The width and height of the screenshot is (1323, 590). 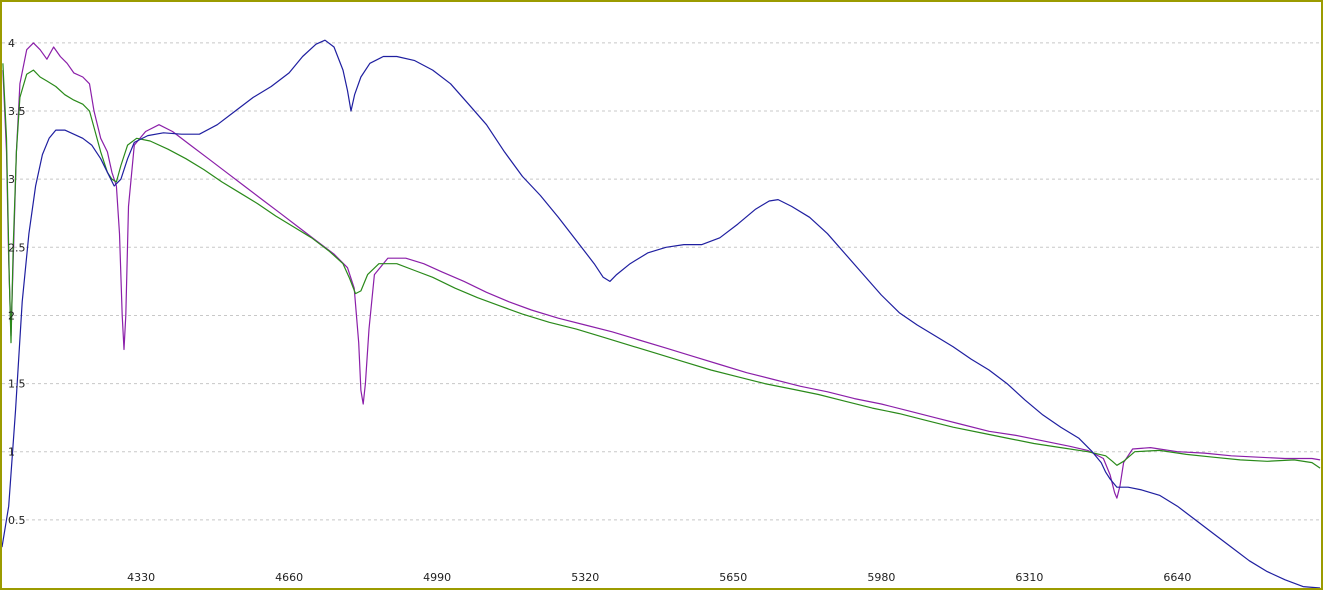 What do you see at coordinates (17, 247) in the screenshot?
I see `y-tick-label: 2.5` at bounding box center [17, 247].